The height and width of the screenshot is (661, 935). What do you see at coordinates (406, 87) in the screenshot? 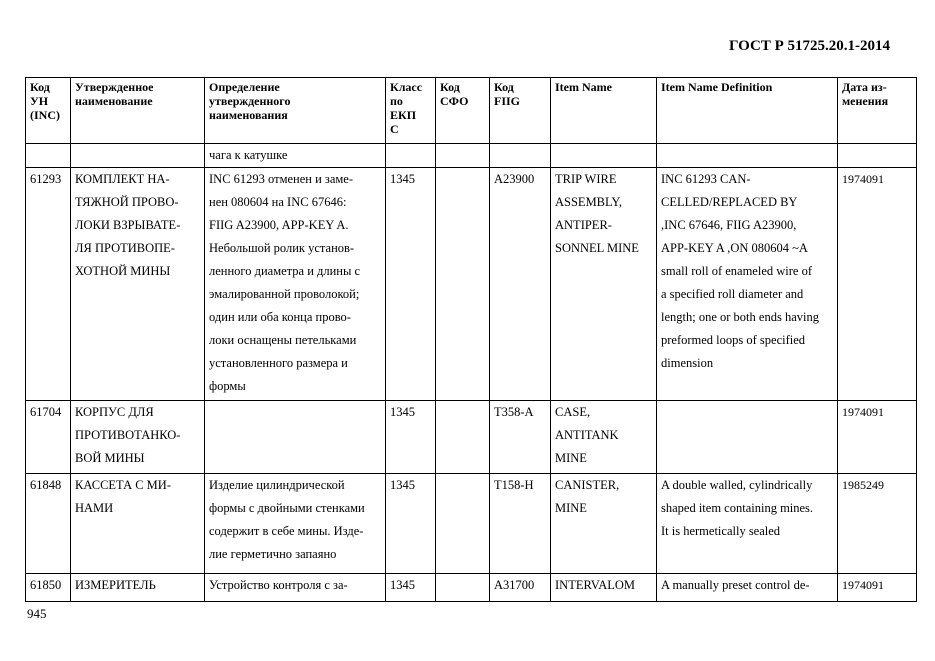
I see `column-header-line: Класс` at bounding box center [406, 87].